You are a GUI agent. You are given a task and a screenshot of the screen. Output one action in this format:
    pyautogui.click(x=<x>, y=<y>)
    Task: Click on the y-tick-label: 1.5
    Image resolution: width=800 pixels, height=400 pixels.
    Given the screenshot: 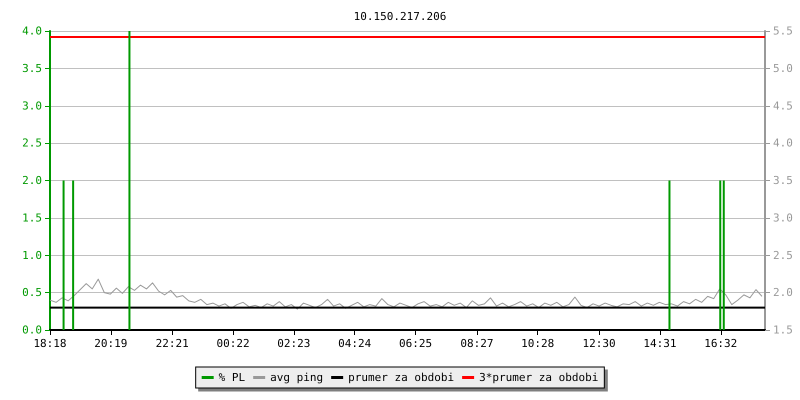 What is the action you would take?
    pyautogui.click(x=32, y=217)
    